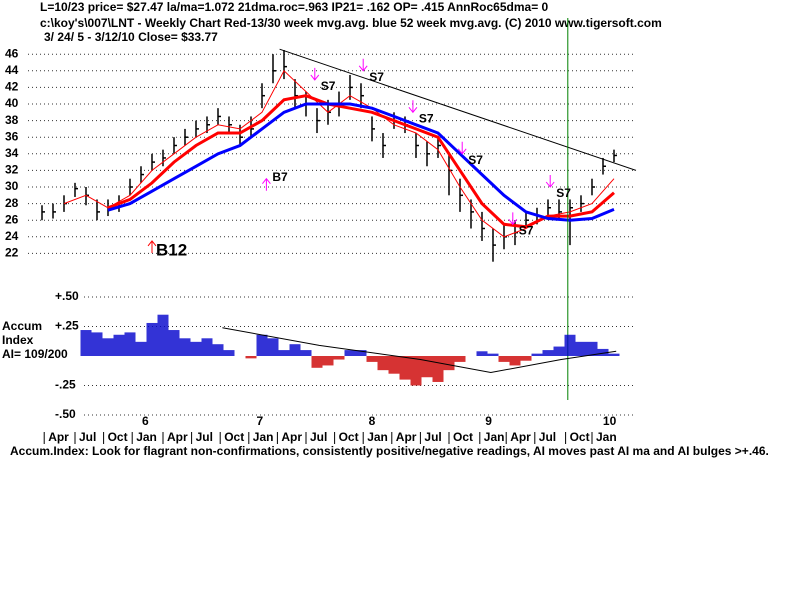  What do you see at coordinates (259, 421) in the screenshot?
I see `year-label: 7` at bounding box center [259, 421].